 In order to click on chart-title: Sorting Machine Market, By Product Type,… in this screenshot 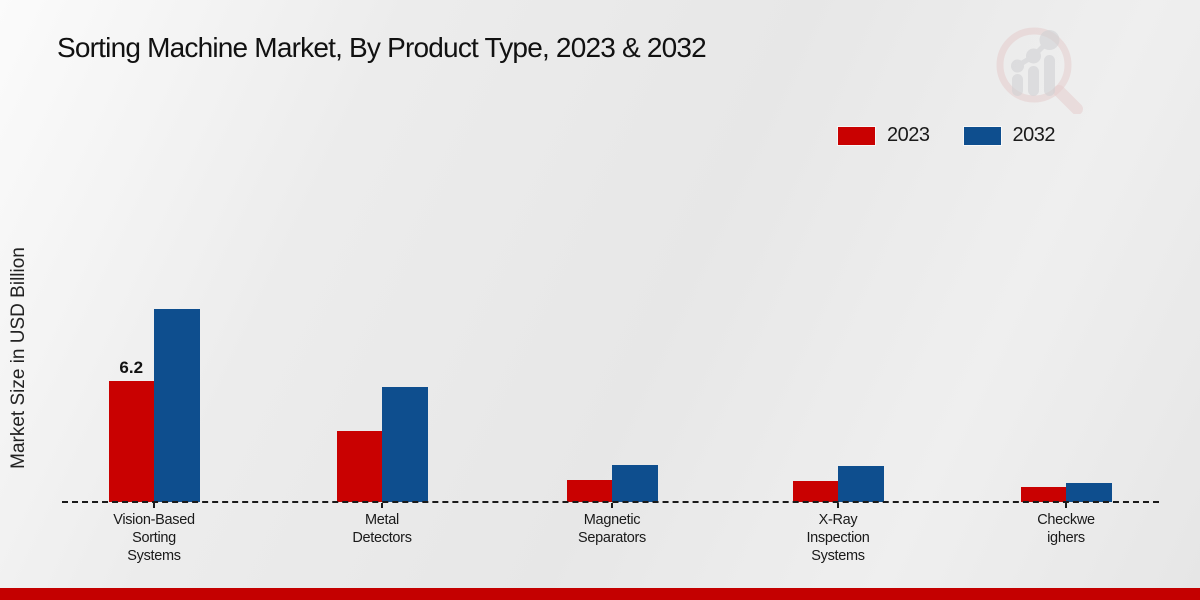, I will do `click(382, 47)`.